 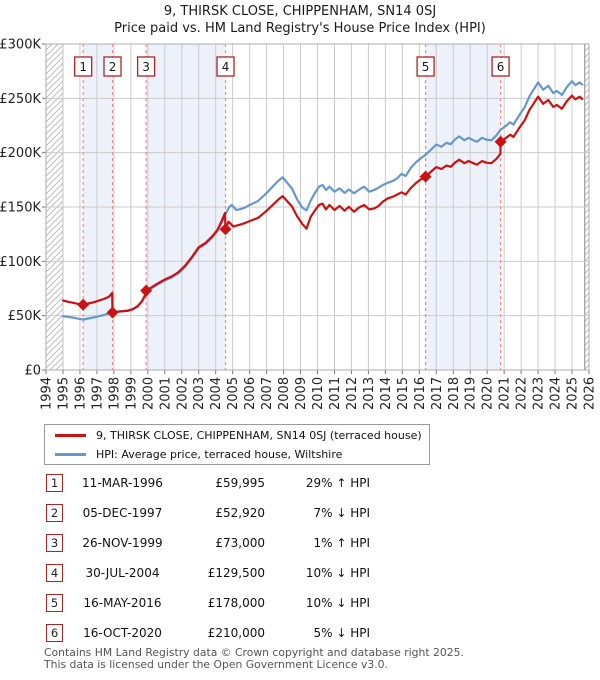 I want to click on sale-vs-hpi-4: 10% ↓ HPI, so click(x=337, y=573).